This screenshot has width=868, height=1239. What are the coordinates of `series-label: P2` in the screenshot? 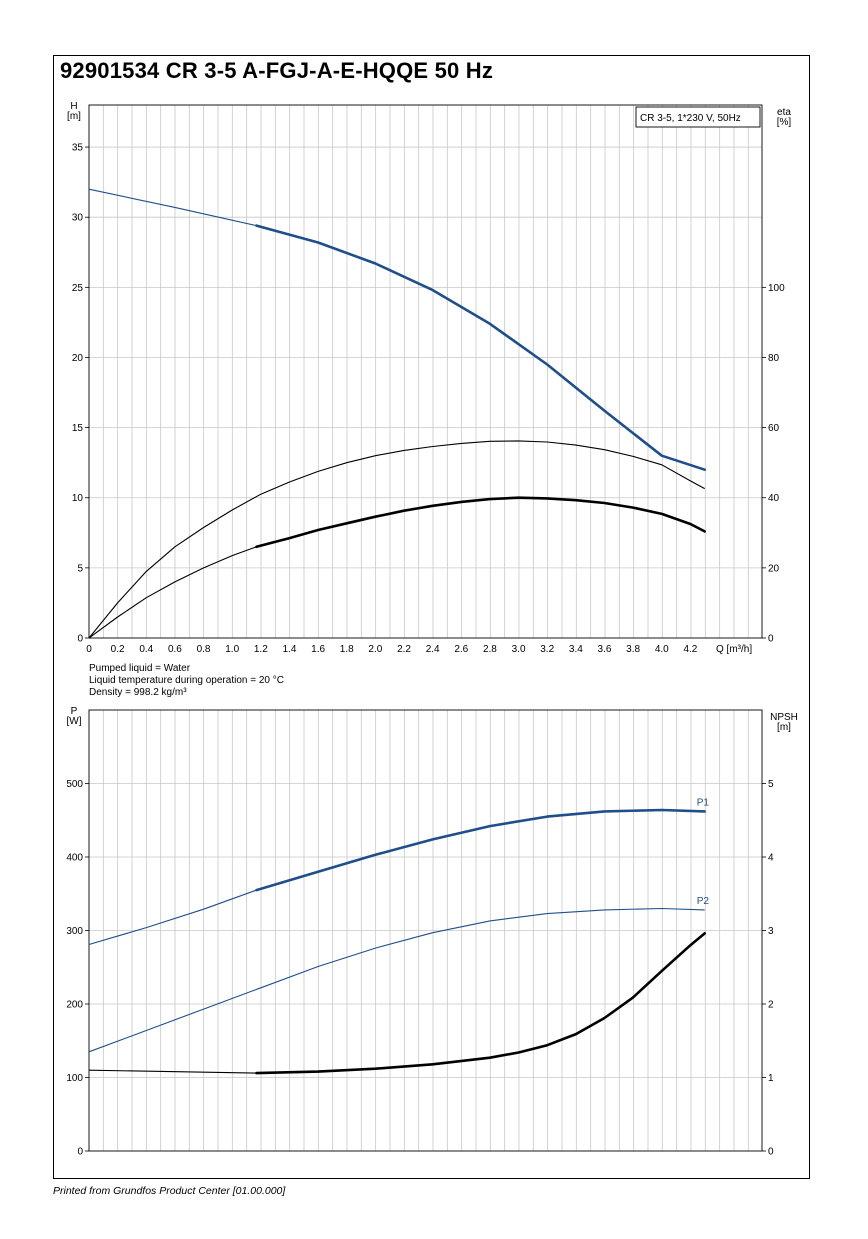 It's located at (703, 901).